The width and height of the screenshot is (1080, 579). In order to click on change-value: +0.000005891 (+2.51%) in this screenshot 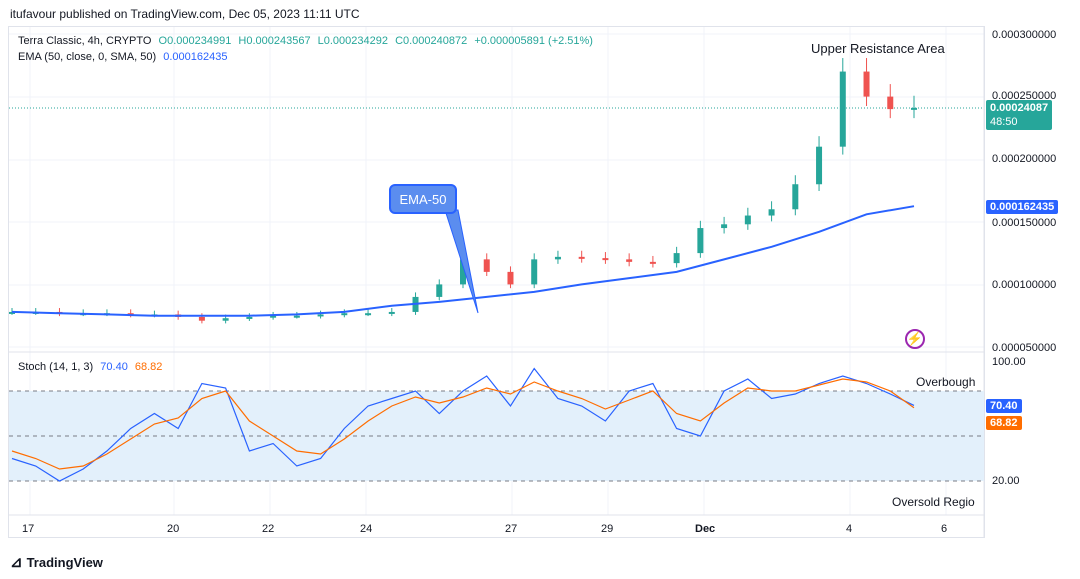, I will do `click(533, 41)`.